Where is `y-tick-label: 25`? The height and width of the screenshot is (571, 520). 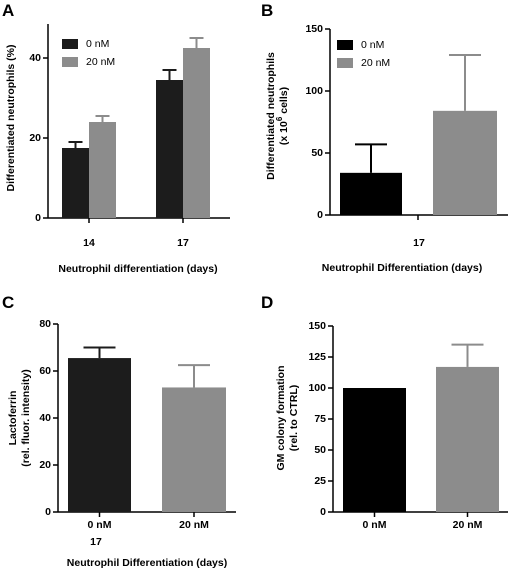 y-tick-label: 25 is located at coordinates (320, 481).